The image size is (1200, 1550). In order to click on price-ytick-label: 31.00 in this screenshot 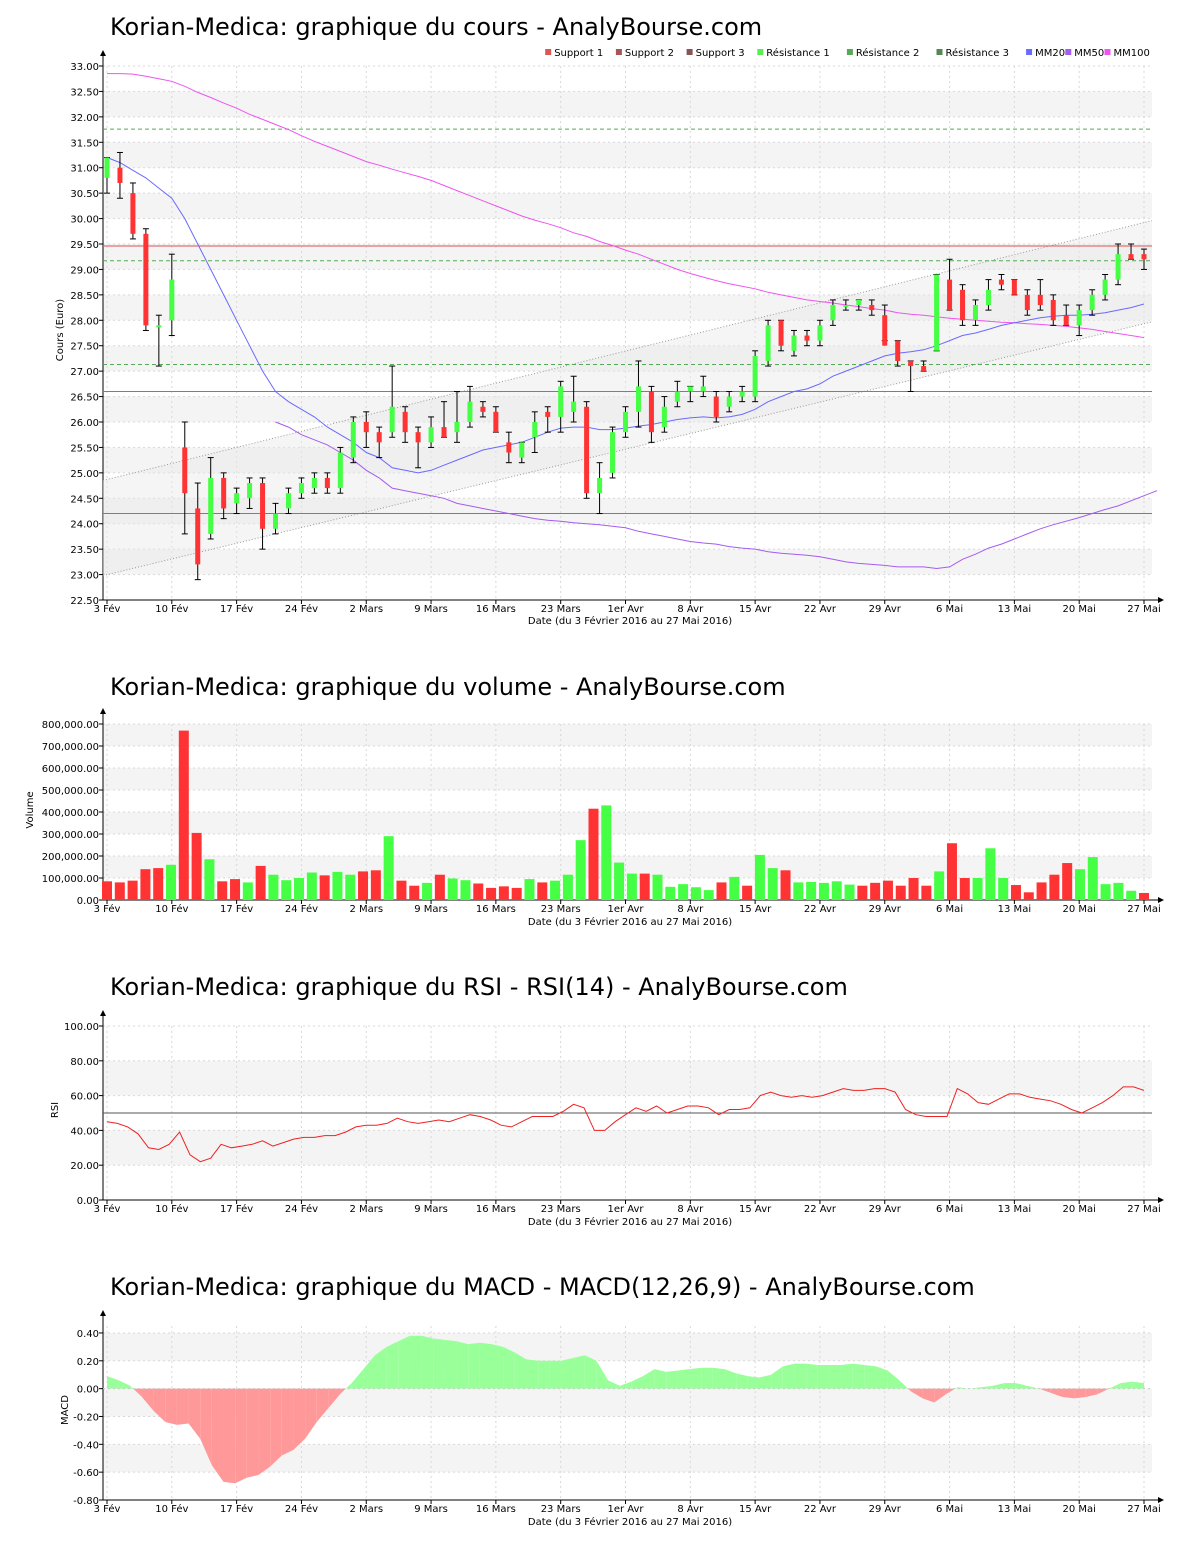, I will do `click(84, 169)`.